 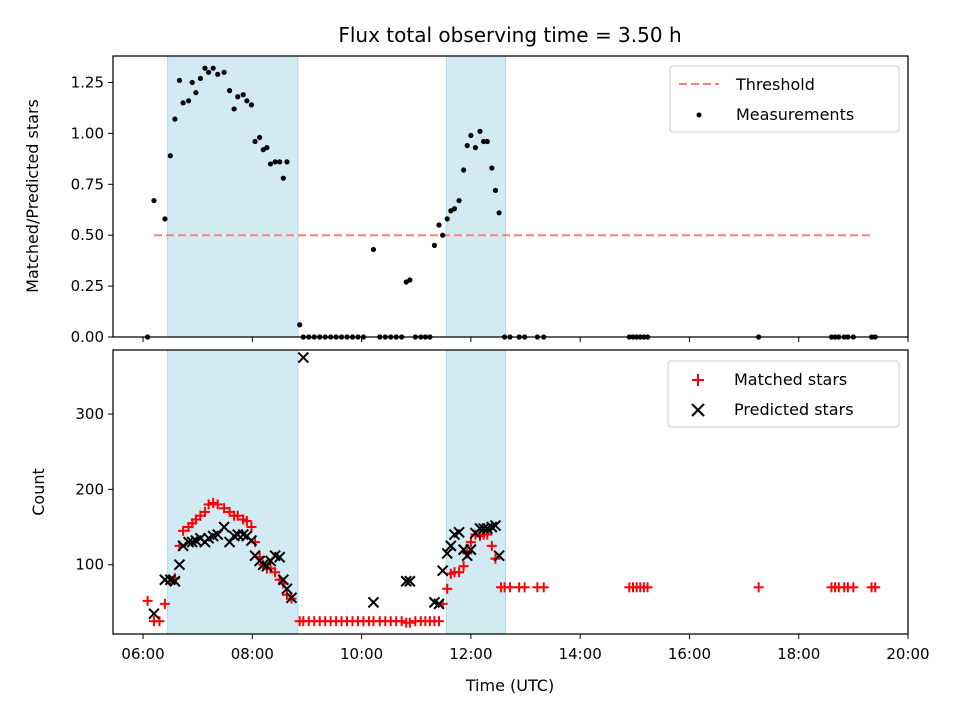 I want to click on legend-measurements-label: Measurements, so click(x=795, y=114).